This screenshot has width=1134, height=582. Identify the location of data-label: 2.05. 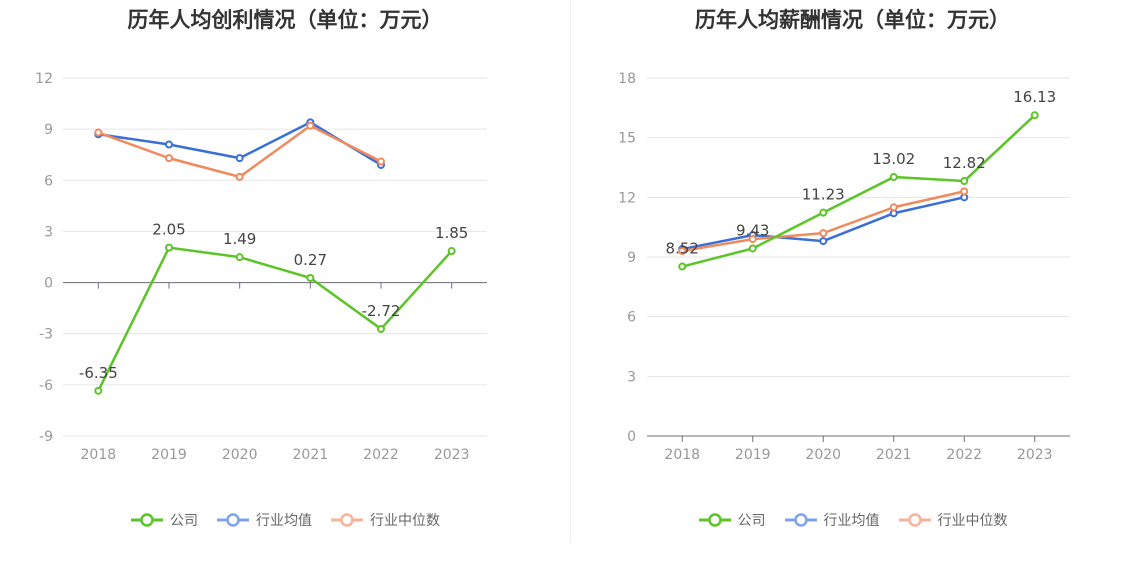
(168, 230).